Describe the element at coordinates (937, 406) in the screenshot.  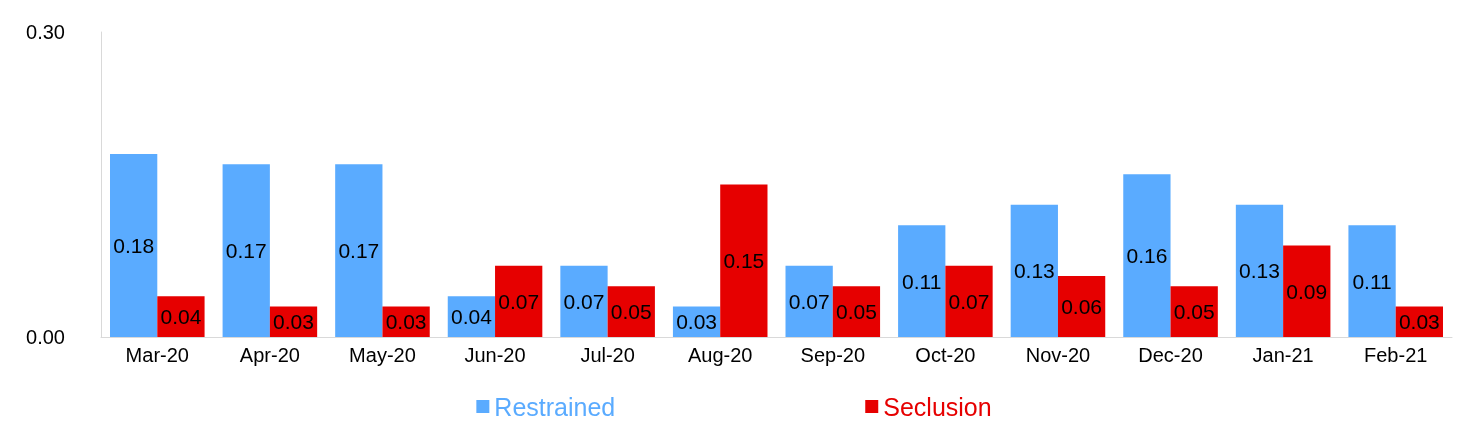
I see `legend-label: Seclusion` at that location.